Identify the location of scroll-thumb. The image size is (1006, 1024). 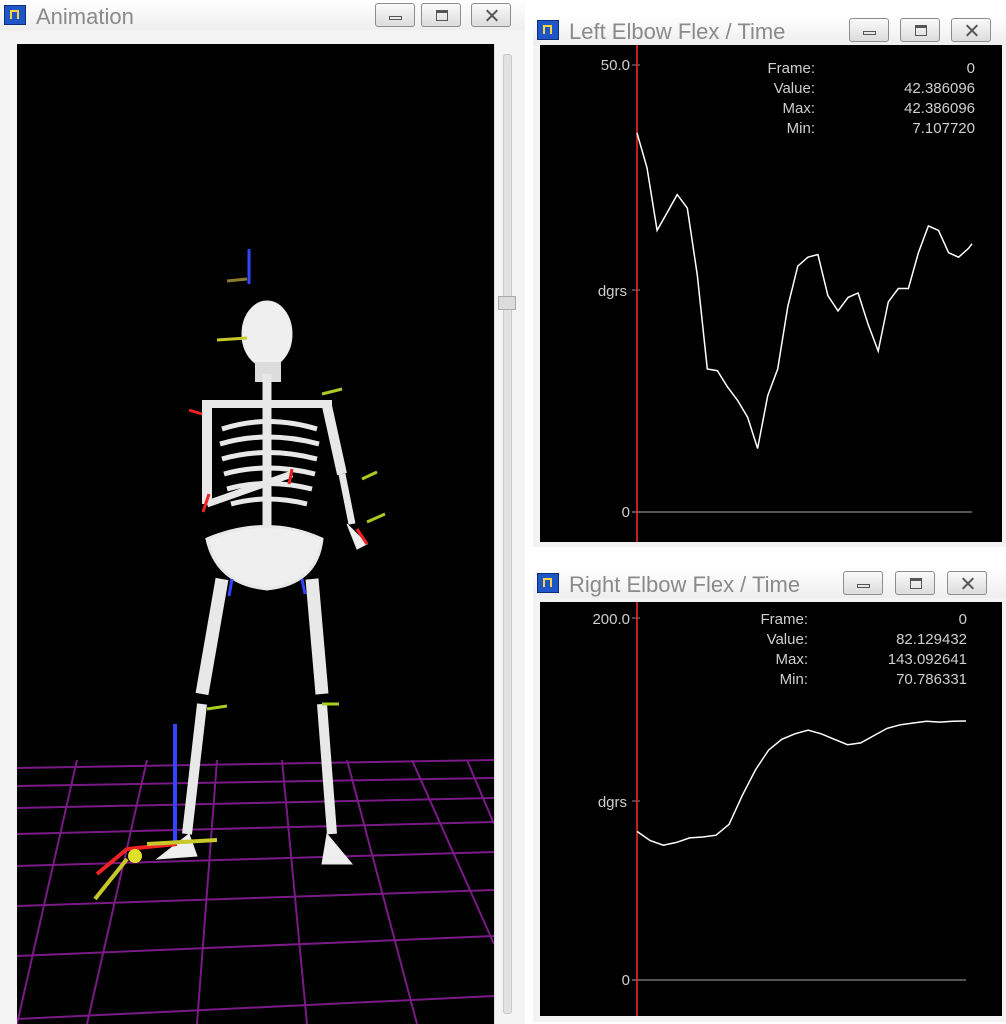
(507, 303).